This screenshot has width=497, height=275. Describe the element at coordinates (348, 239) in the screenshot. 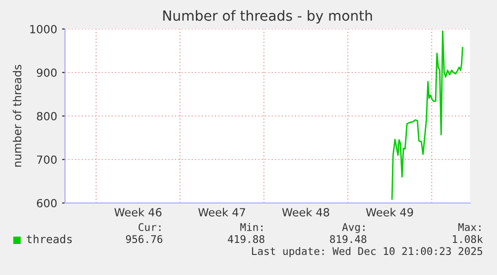

I see `text: 819.48` at that location.